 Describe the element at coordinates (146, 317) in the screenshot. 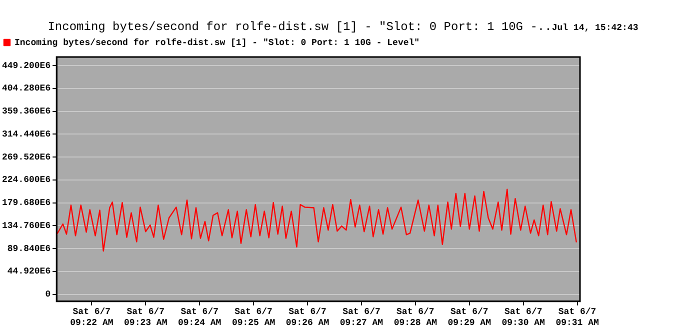

I see `x-tick-label: Sat 6/7 09:23 AM` at that location.